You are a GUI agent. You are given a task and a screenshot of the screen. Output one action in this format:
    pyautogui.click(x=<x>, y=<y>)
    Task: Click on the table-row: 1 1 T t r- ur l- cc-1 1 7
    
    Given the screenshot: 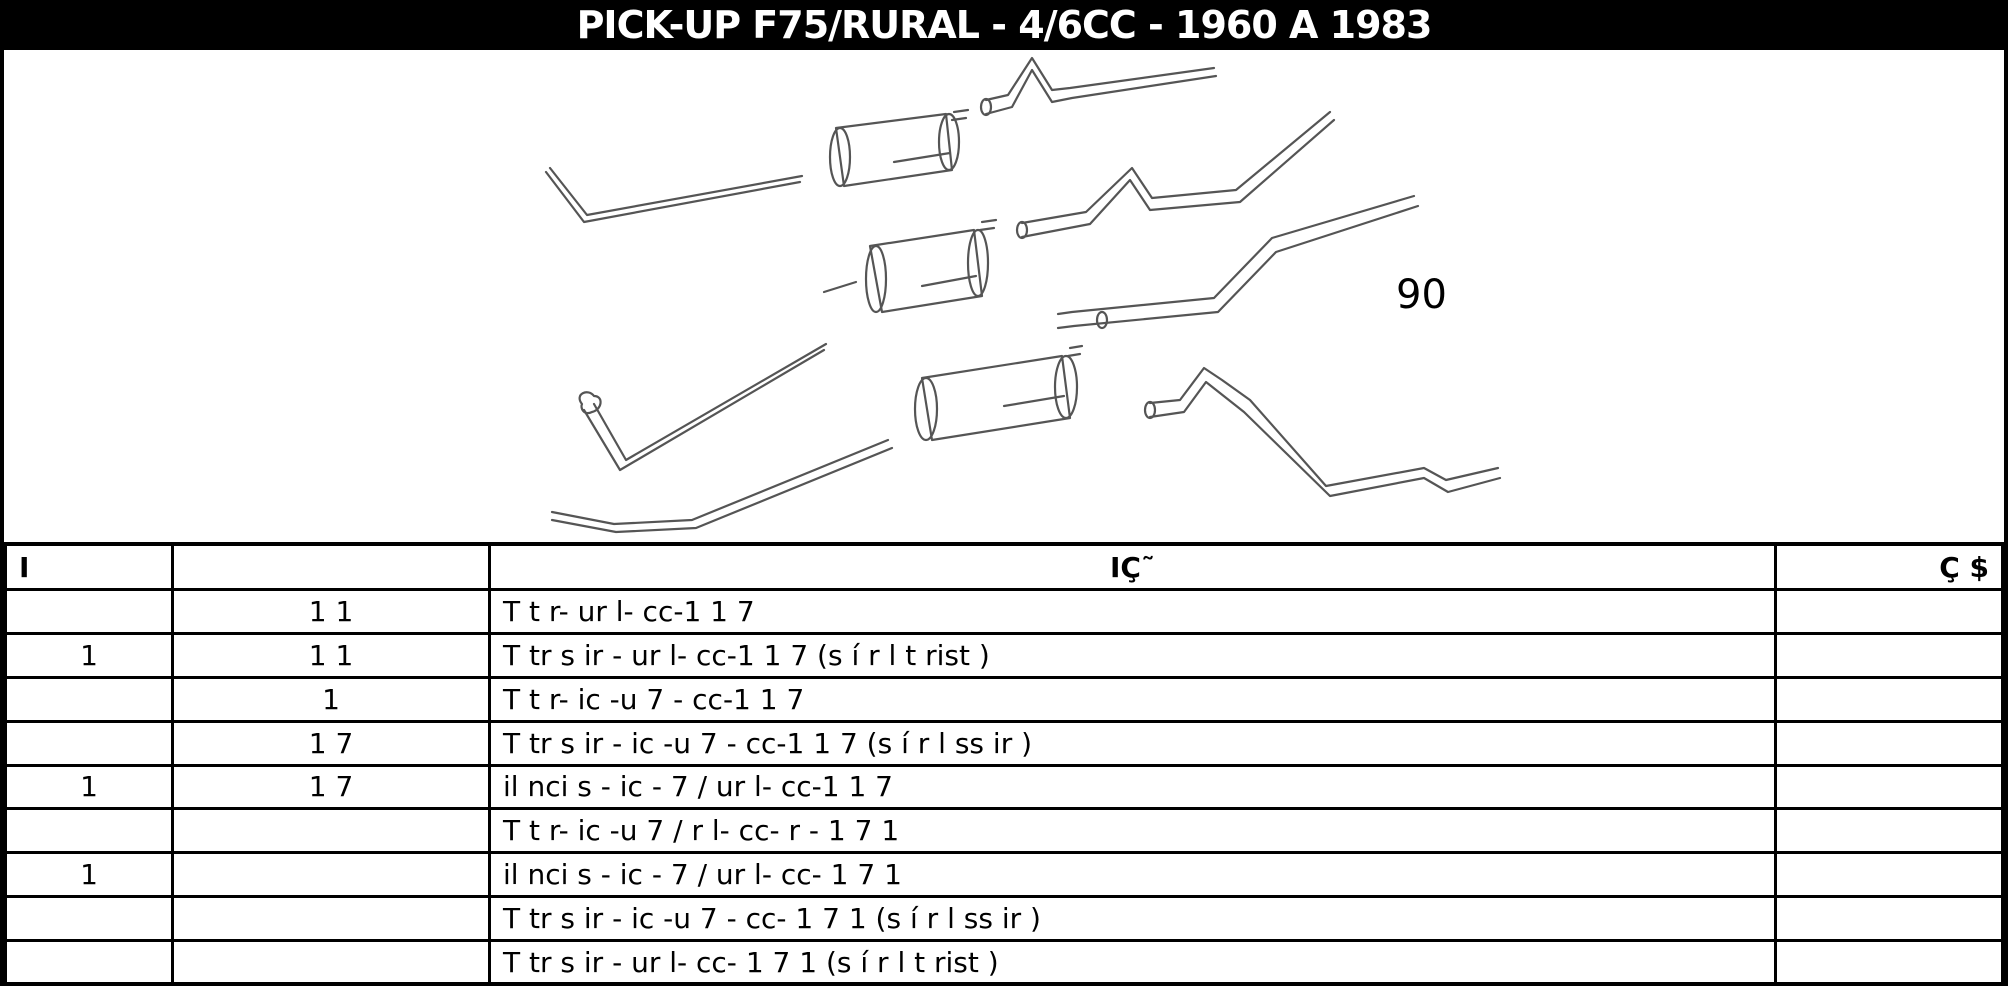 What is the action you would take?
    pyautogui.click(x=1004, y=611)
    